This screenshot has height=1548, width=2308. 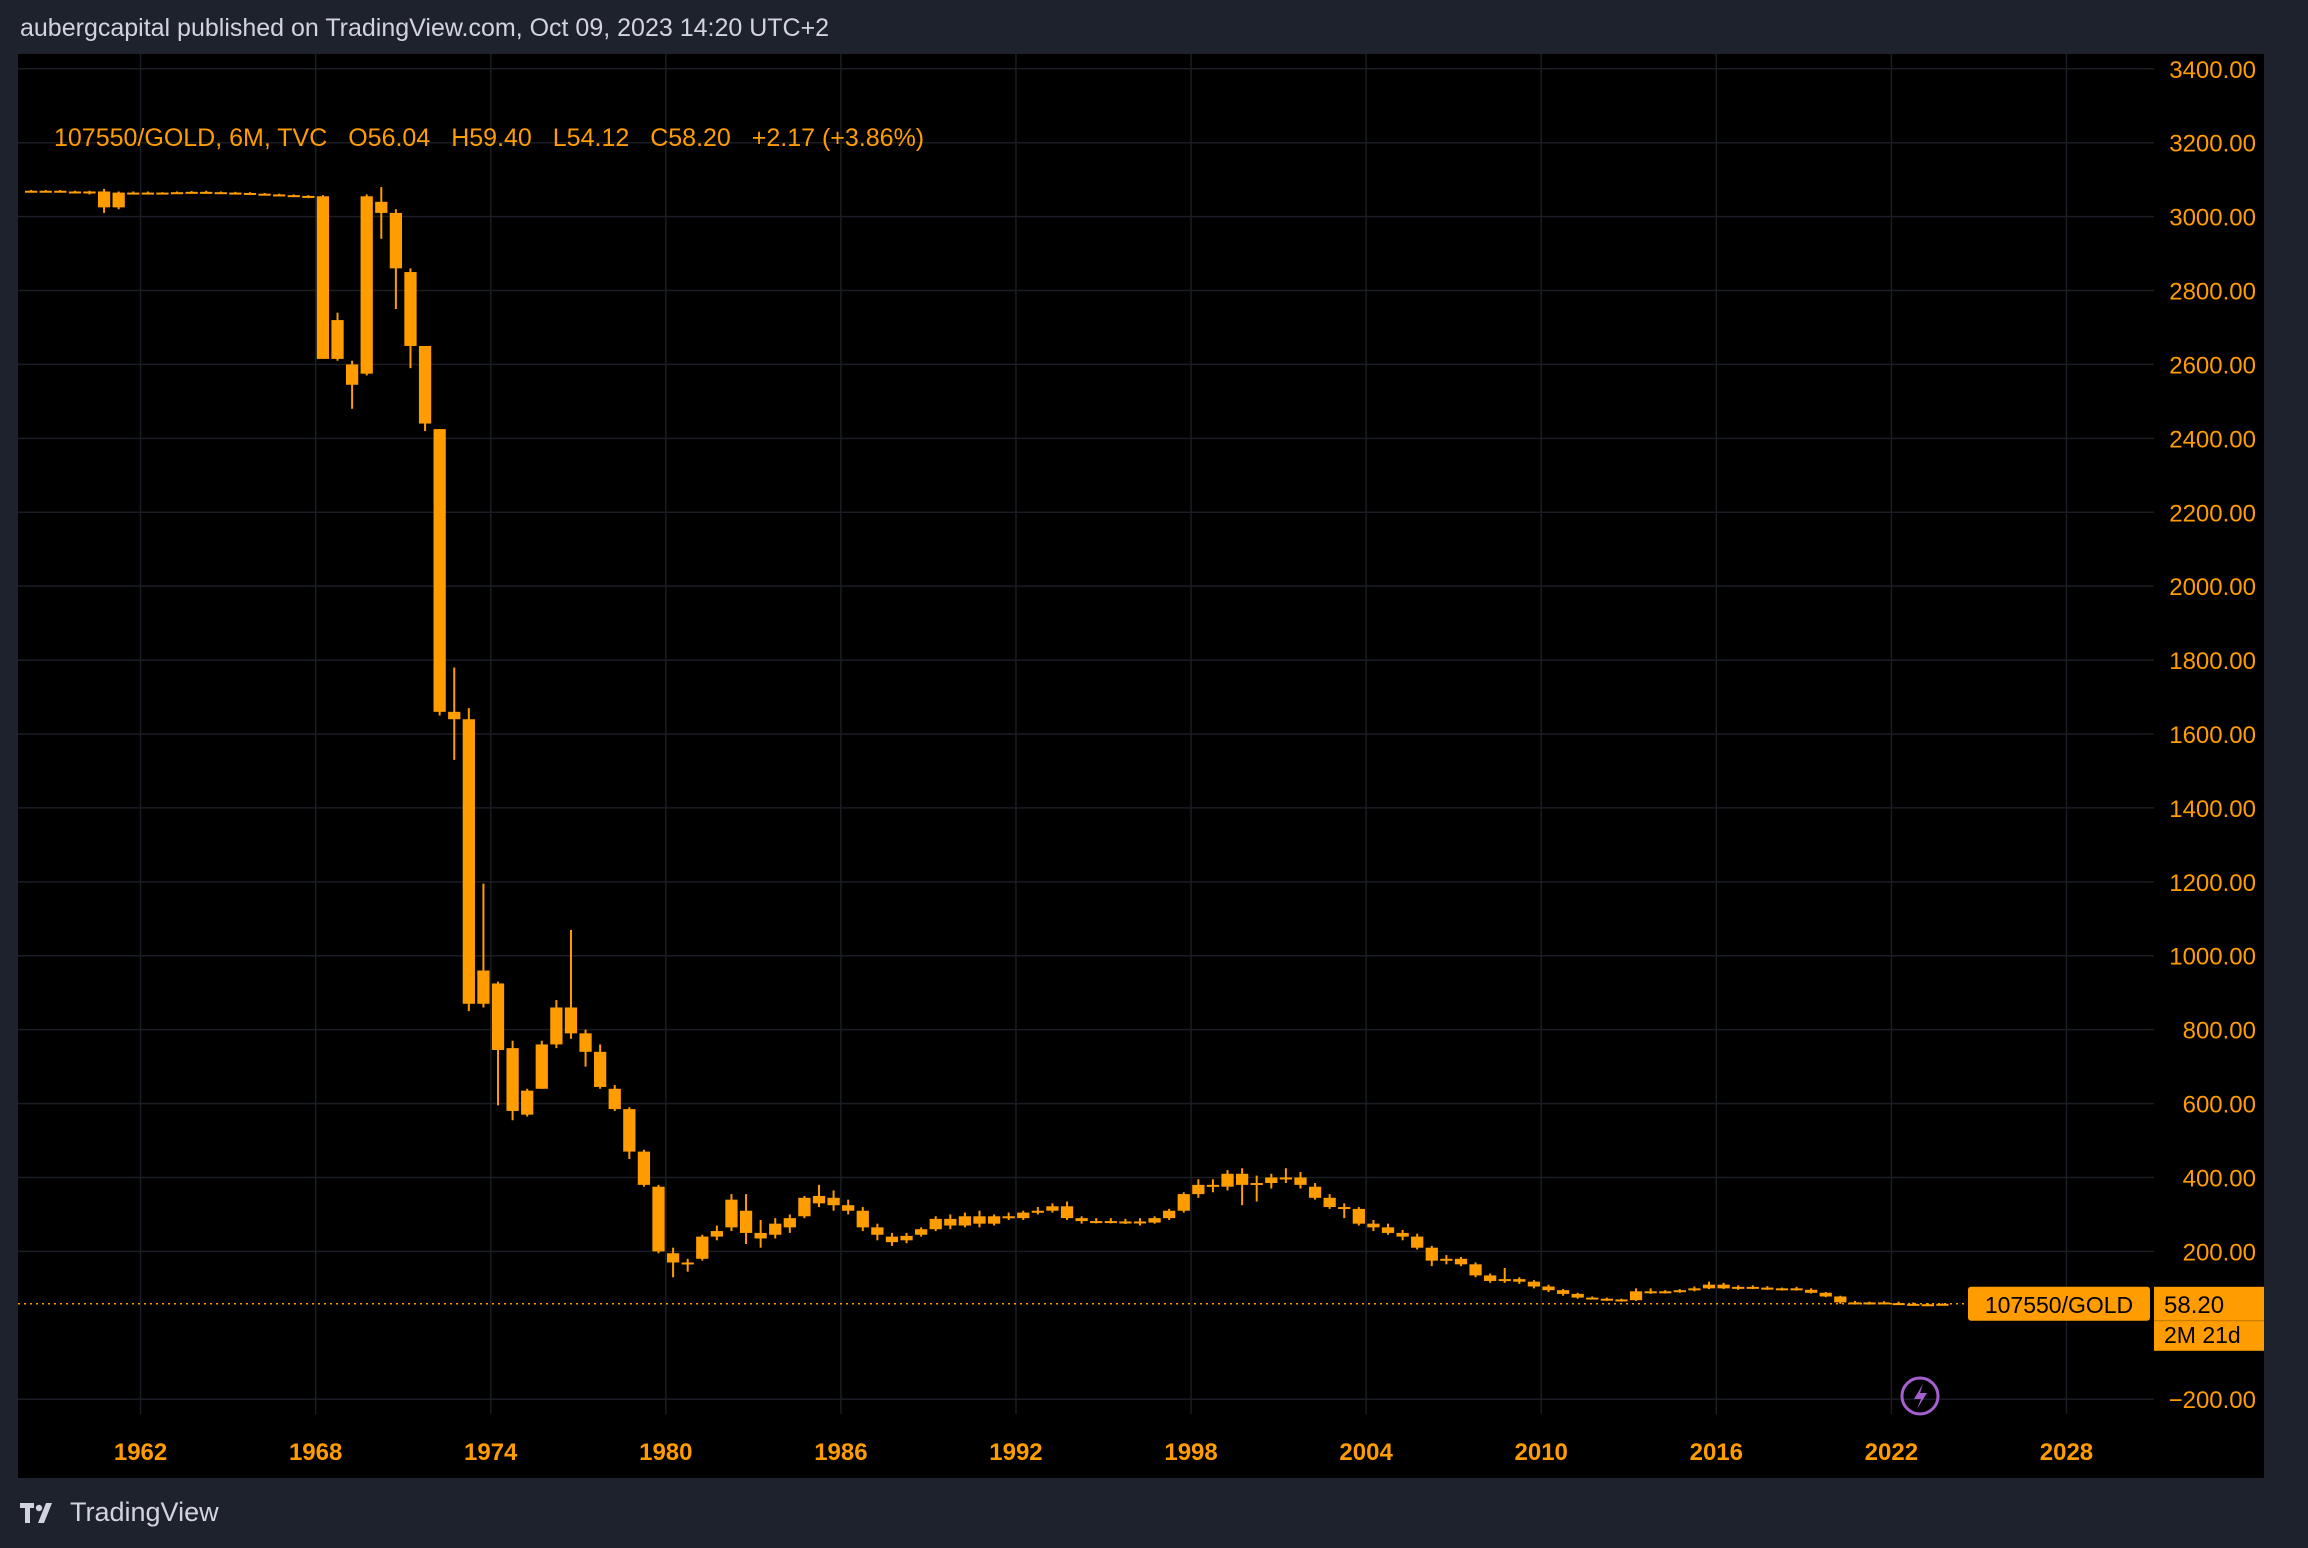 I want to click on tradingview-logo-icon, so click(x=36, y=1512).